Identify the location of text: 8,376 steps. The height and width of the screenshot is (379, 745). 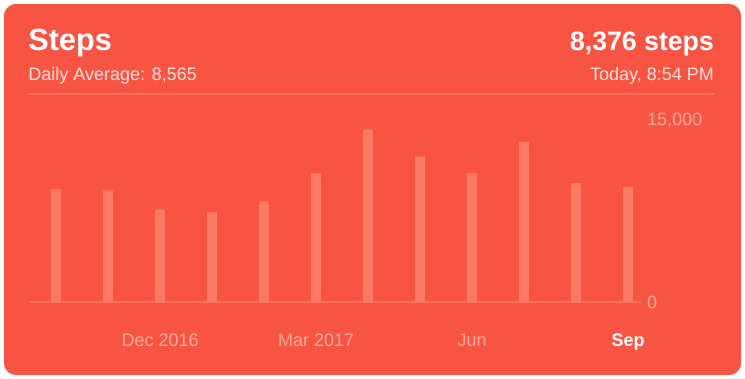
(641, 43).